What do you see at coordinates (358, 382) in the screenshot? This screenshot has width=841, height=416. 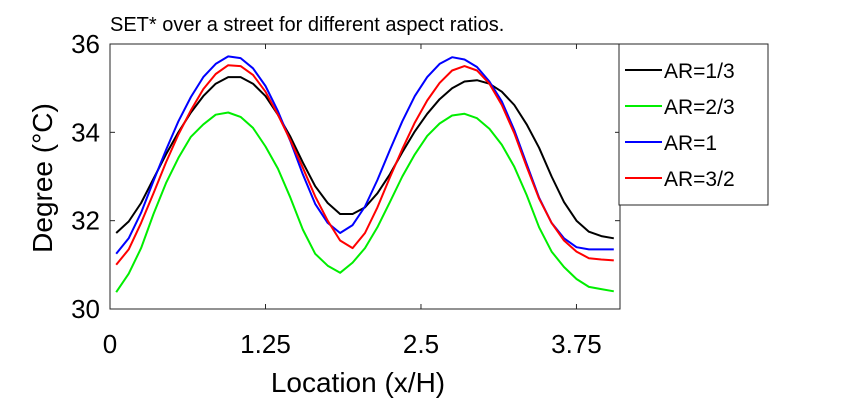 I see `x-axis-label: Location (x/H)` at bounding box center [358, 382].